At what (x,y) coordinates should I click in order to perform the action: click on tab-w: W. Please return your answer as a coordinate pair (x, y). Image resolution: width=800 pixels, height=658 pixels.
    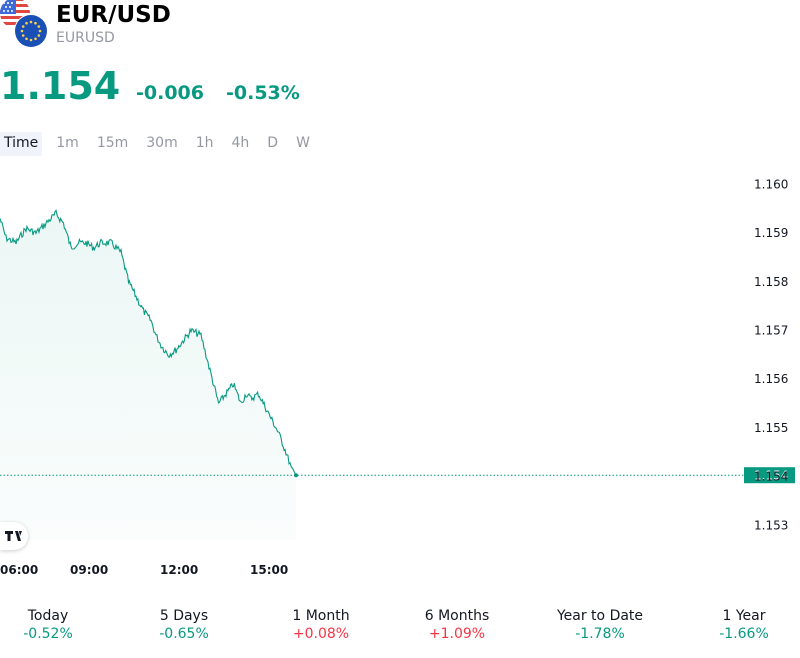
    Looking at the image, I should click on (303, 143).